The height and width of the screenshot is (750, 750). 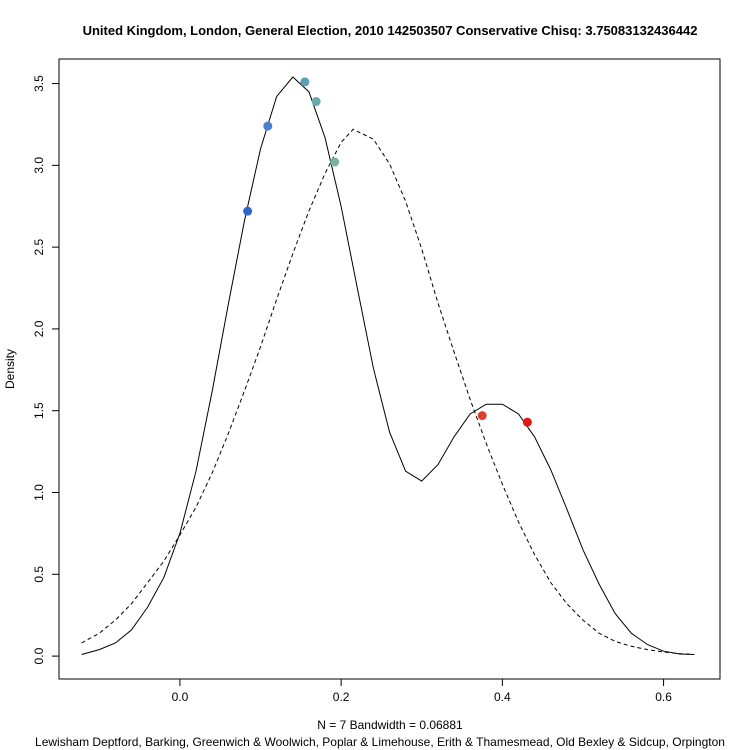 I want to click on y-tick-label: 3.0, so click(x=39, y=165).